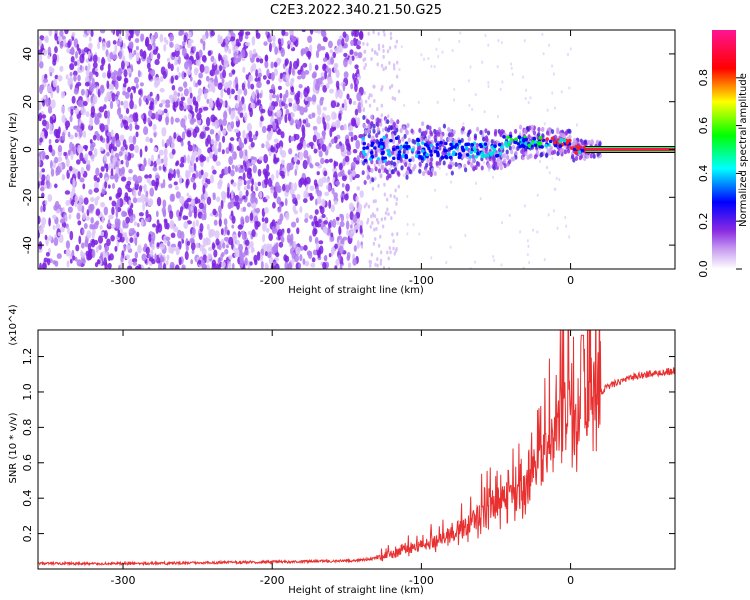  I want to click on chart-title: C2E3.2022.340.21.50.G25, so click(356, 10).